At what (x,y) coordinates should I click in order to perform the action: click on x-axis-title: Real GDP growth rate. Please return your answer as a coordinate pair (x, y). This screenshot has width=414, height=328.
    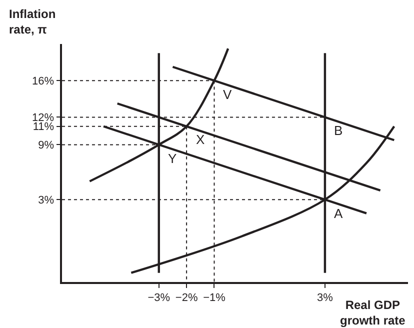
    Looking at the image, I should click on (373, 313).